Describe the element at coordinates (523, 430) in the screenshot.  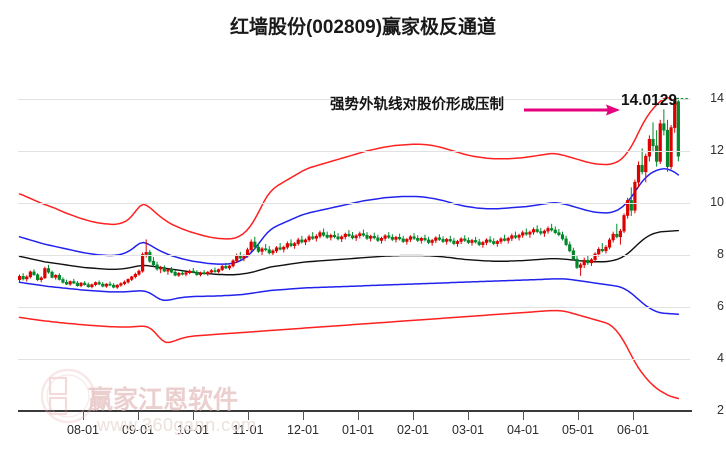
I see `x-axis-tick-label: 04-01` at that location.